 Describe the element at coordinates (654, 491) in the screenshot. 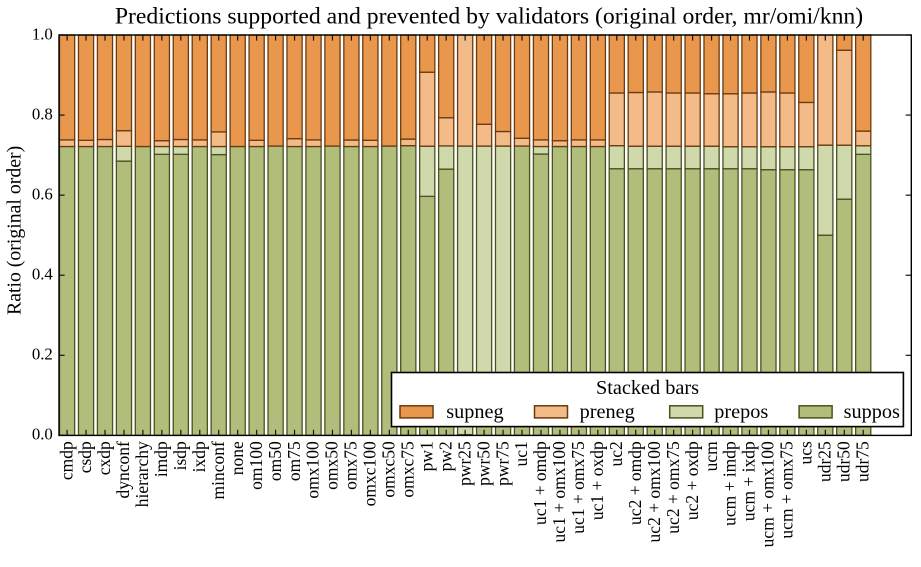

I see `svg-text: uc2 + omx100` at that location.